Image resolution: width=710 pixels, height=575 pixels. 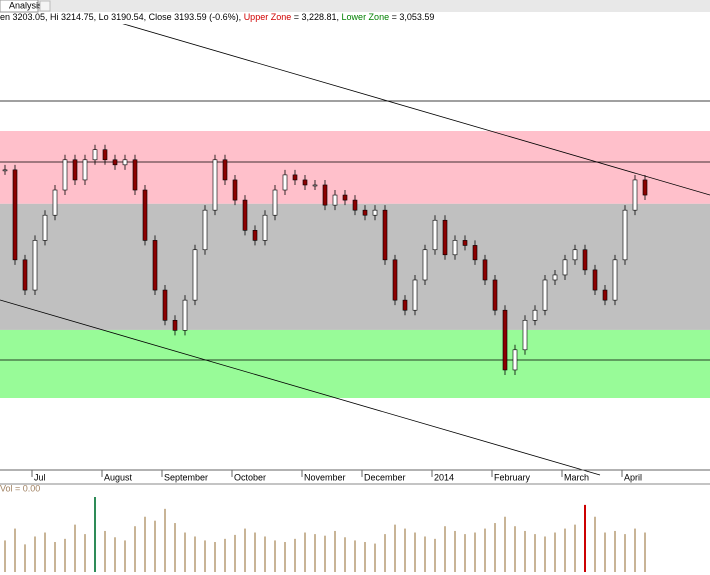 I want to click on tab, so click(x=19, y=6).